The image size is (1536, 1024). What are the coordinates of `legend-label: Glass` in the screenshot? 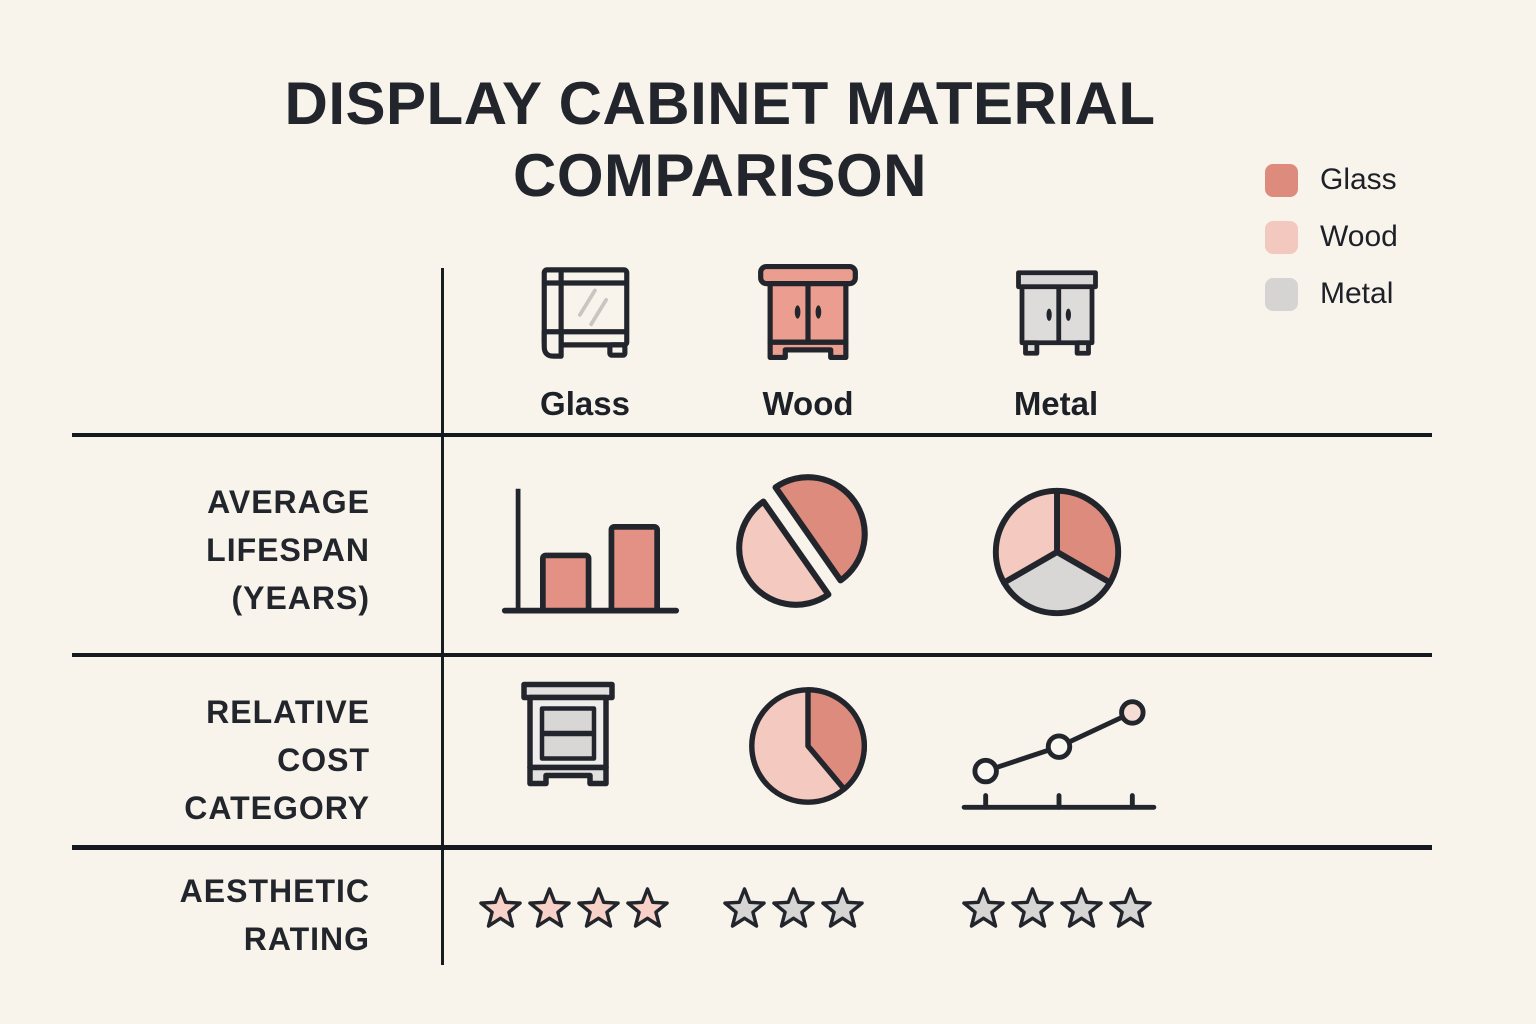 It's located at (1358, 179).